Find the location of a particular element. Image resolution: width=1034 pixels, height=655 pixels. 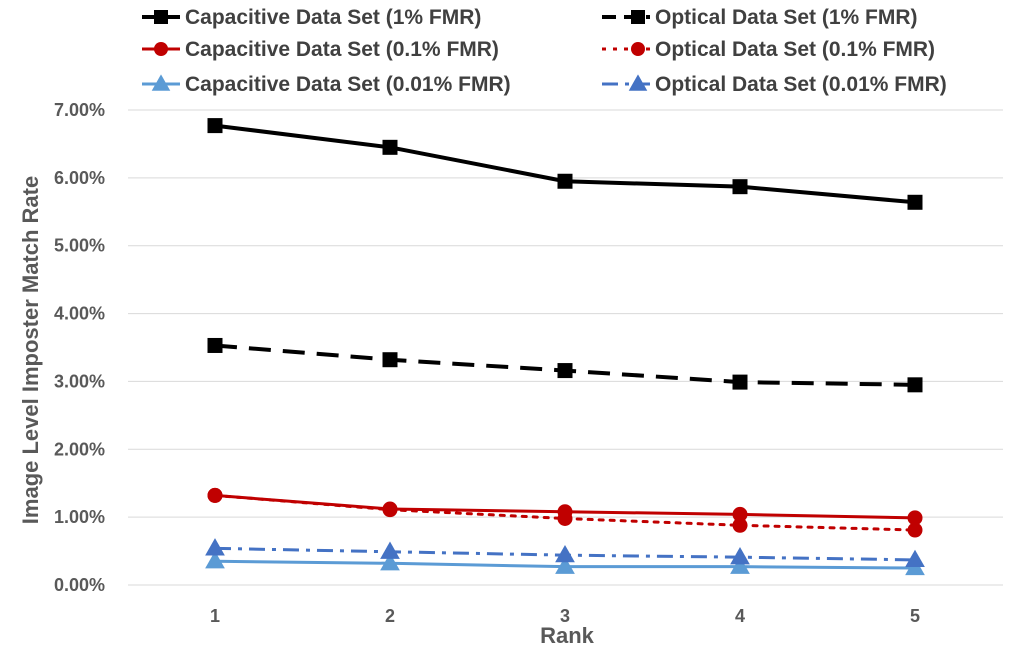

legend-entry: Optical Data Set (1% FMR) is located at coordinates (760, 17).